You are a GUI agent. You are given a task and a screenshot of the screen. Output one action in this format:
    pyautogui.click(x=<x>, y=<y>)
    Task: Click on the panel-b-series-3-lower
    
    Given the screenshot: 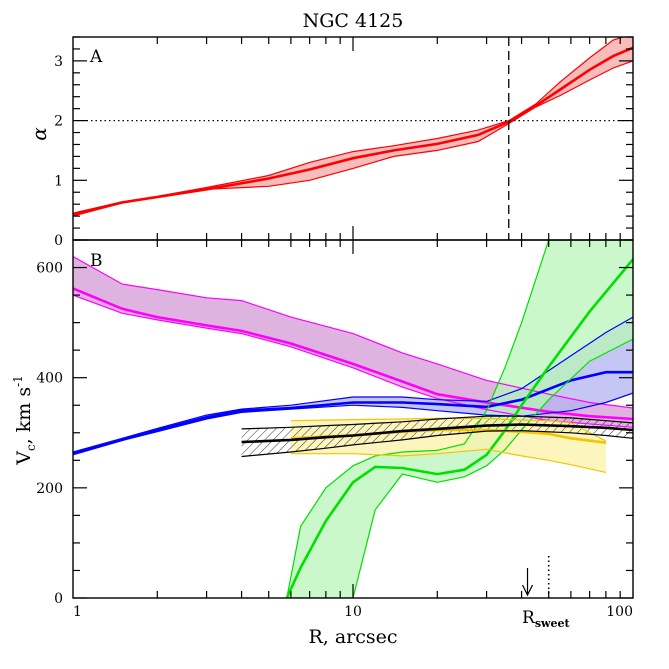 What is the action you would take?
    pyautogui.click(x=448, y=460)
    